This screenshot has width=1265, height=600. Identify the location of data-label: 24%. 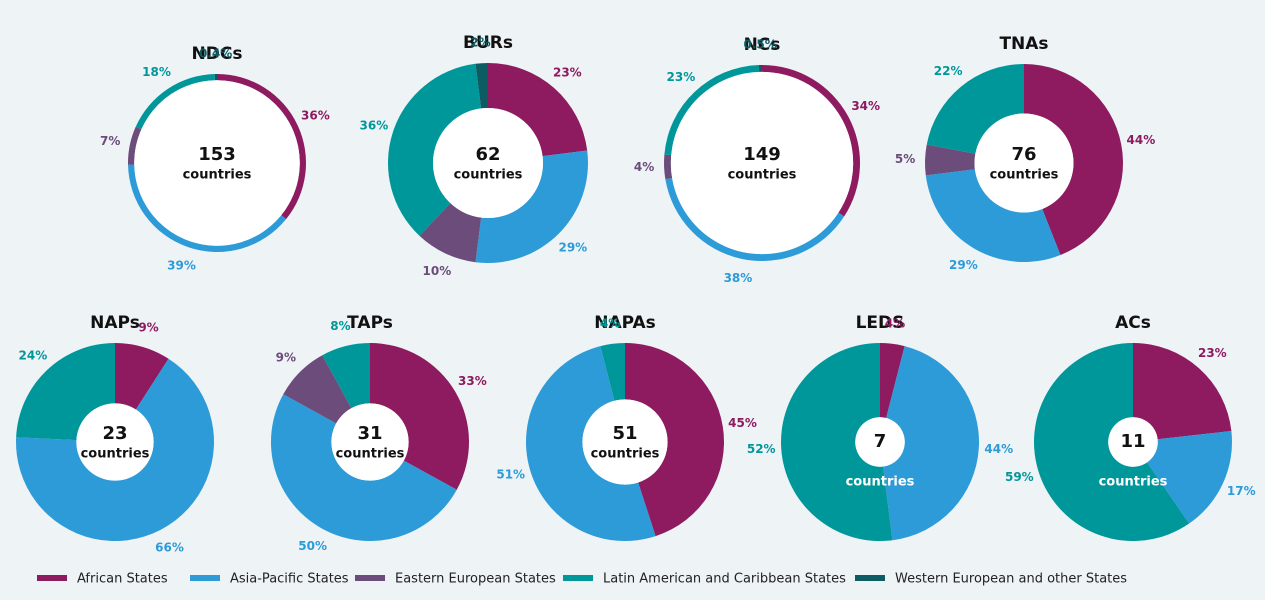
(33, 355).